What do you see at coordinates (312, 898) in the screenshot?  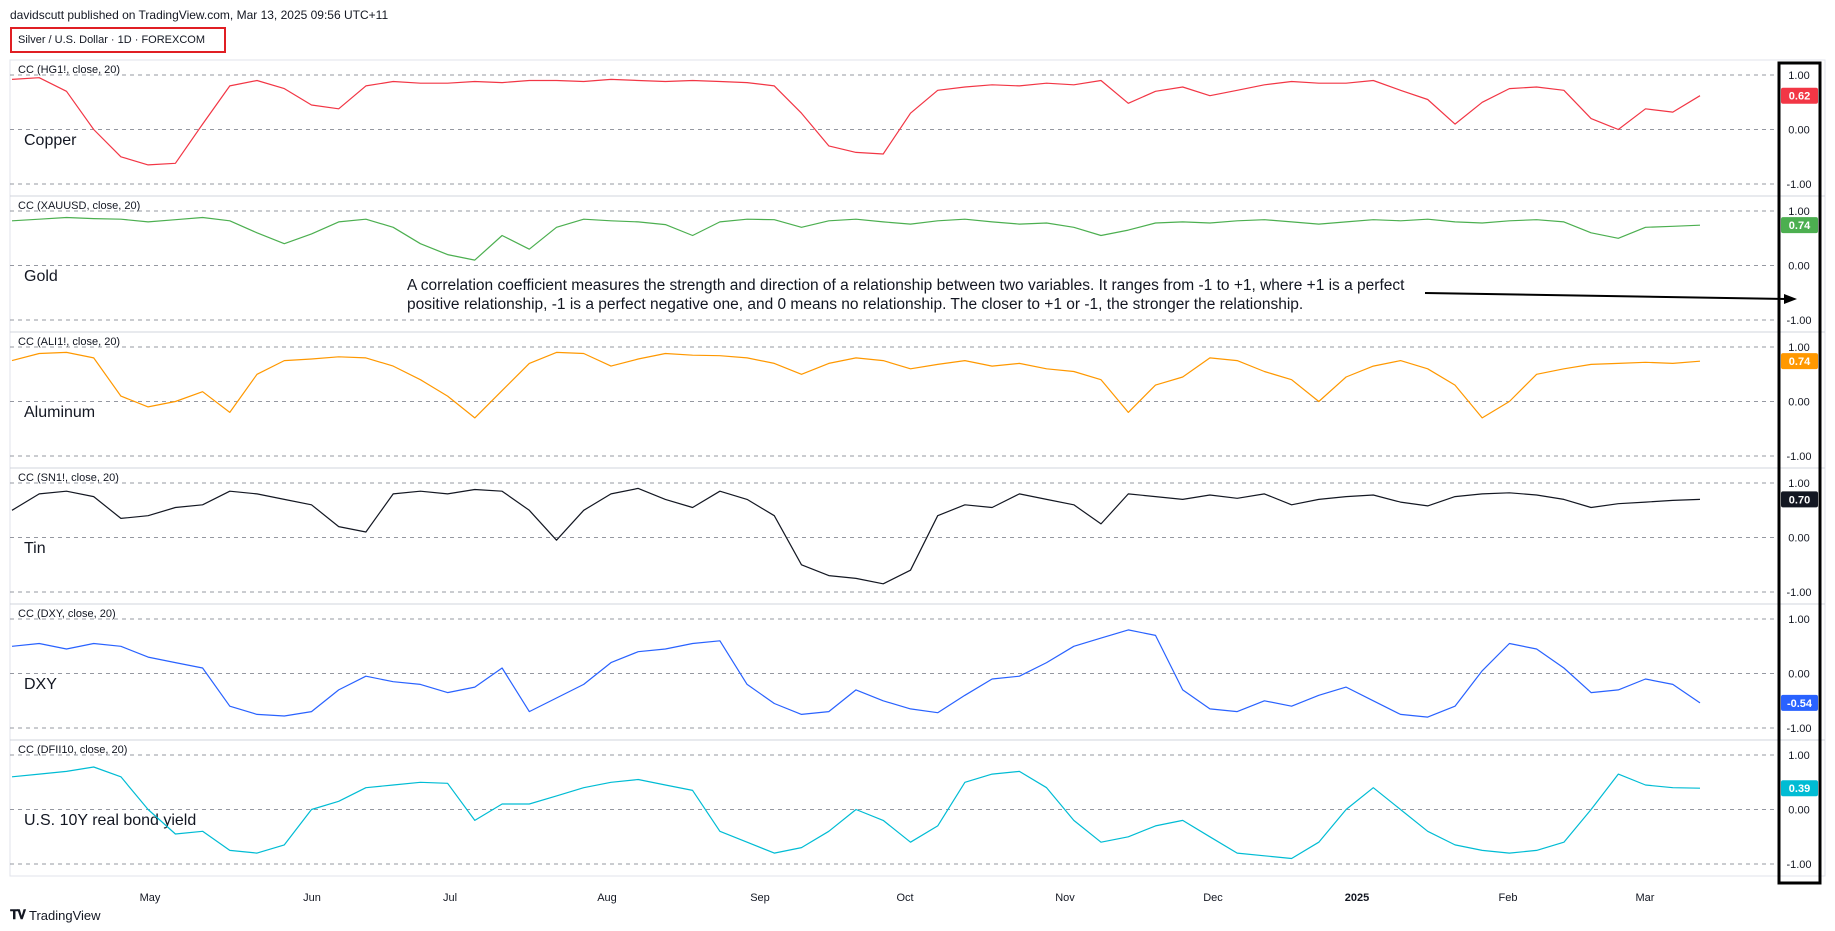 I see `x-tick-label: Jun` at bounding box center [312, 898].